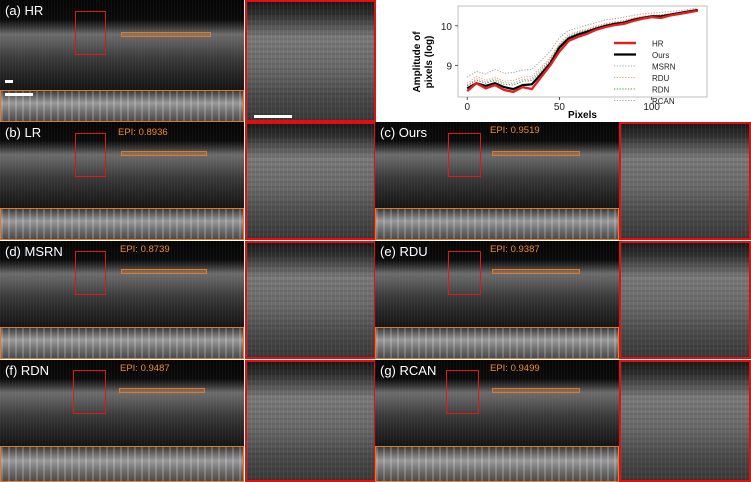 The width and height of the screenshot is (751, 482). I want to click on rdn-zoom-roi, so click(89, 392).